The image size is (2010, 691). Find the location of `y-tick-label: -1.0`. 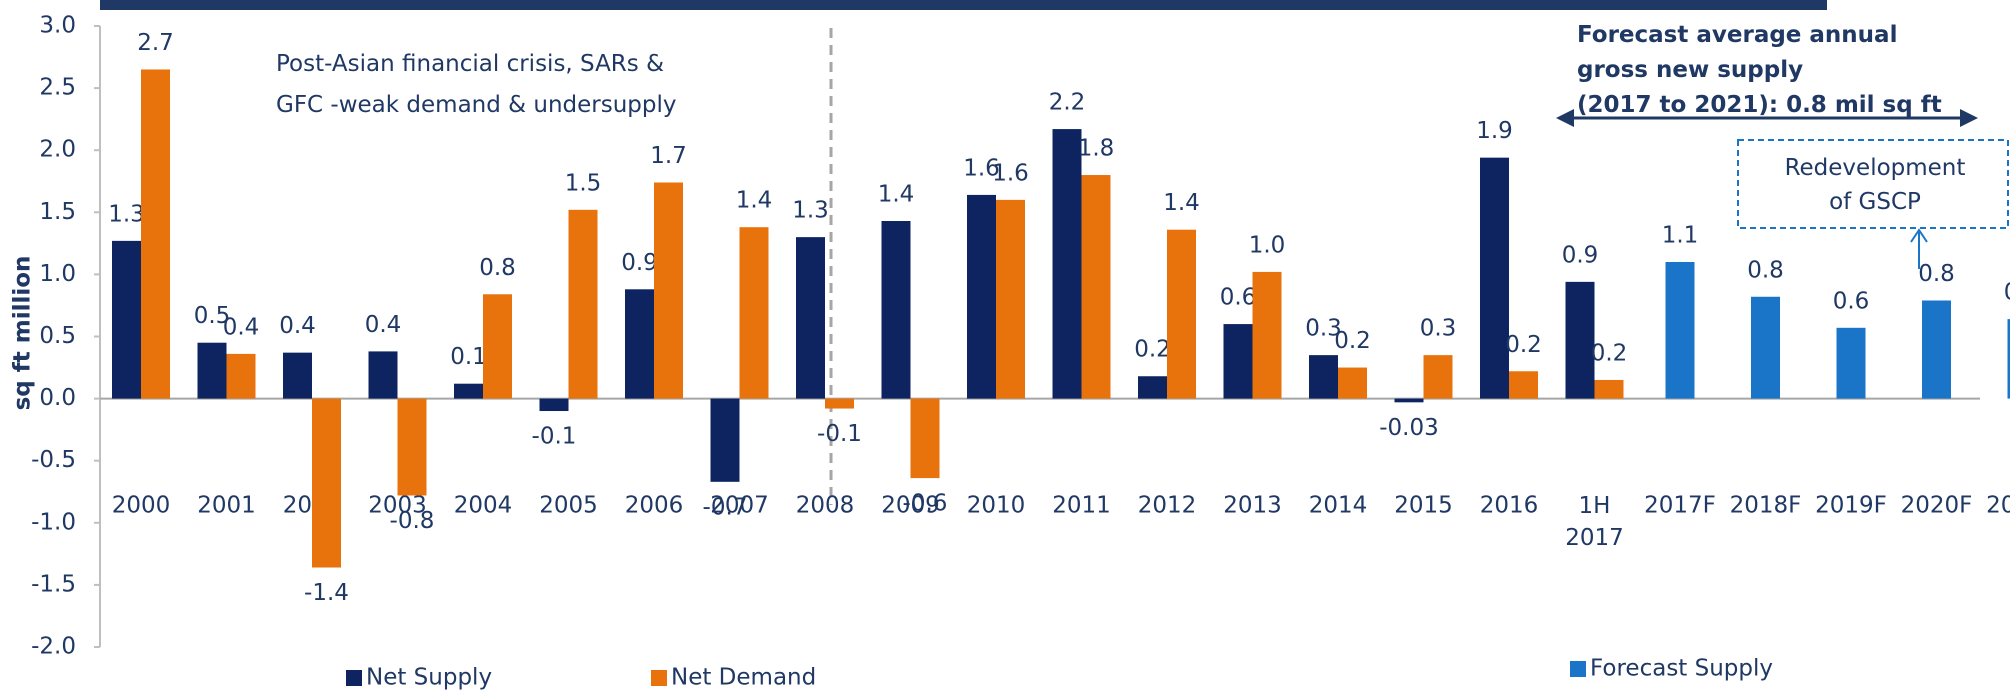

y-tick-label: -1.0 is located at coordinates (53, 522).